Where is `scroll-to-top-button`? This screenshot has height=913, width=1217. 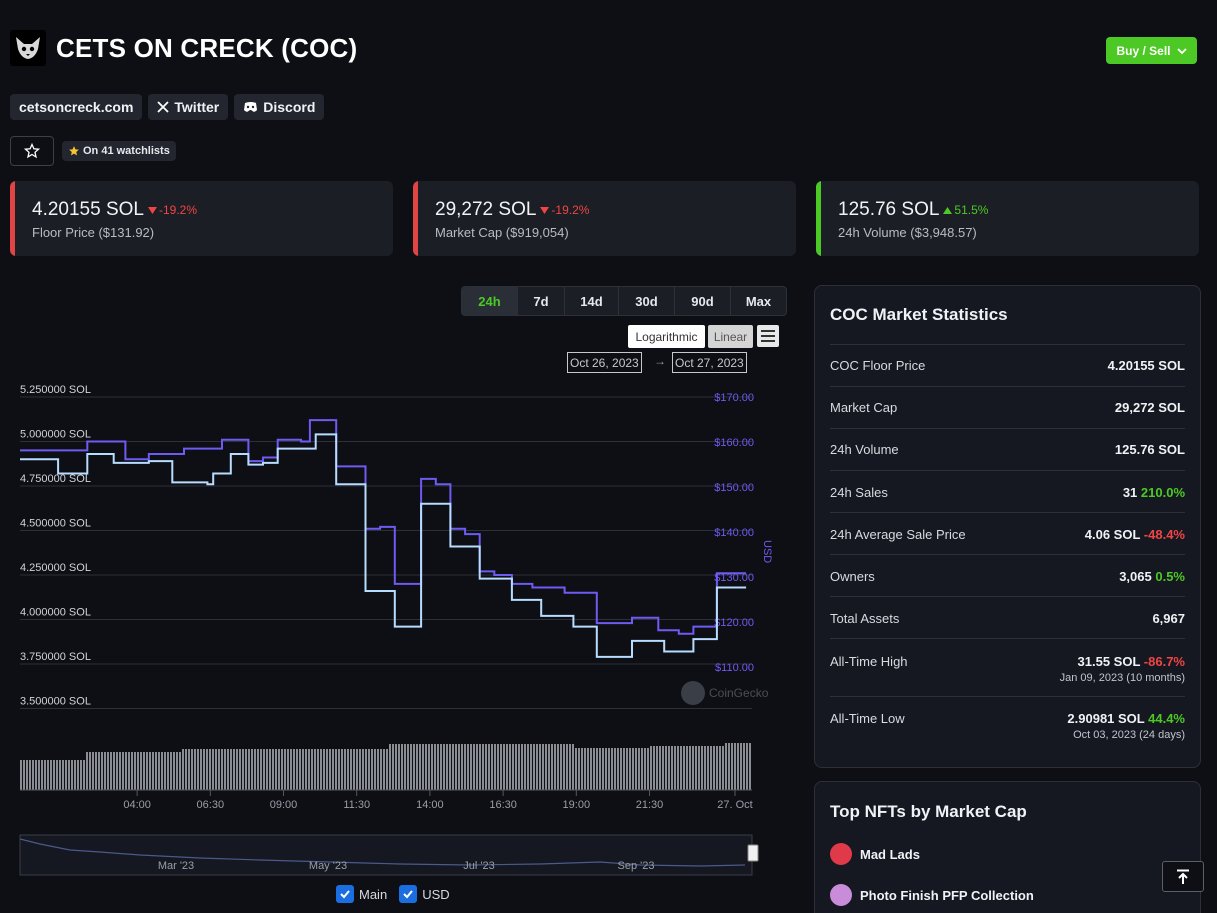 scroll-to-top-button is located at coordinates (1183, 876).